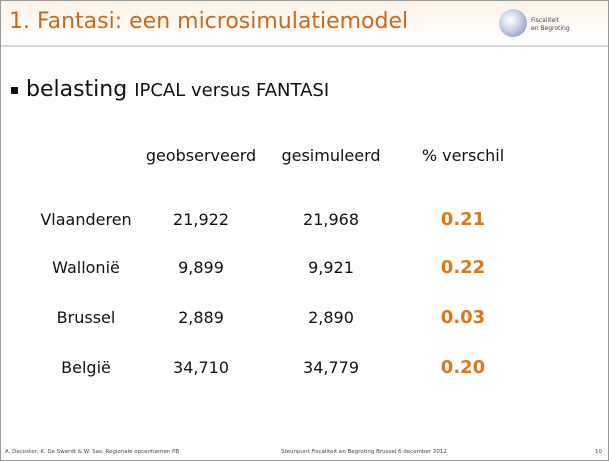 The width and height of the screenshot is (609, 461). What do you see at coordinates (463, 367) in the screenshot?
I see `table-cell: 0.20` at bounding box center [463, 367].